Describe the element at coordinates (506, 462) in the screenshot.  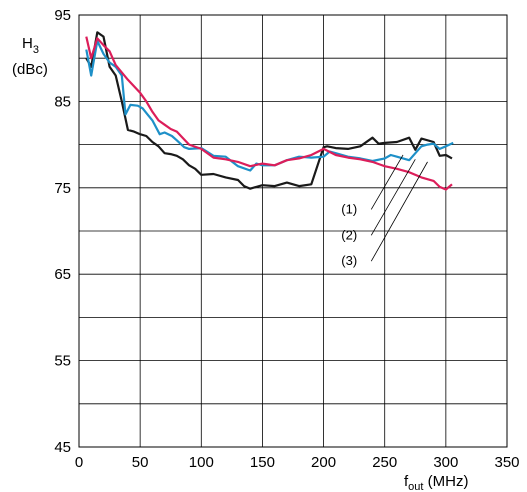
I see `x-tick-label: 350` at that location.